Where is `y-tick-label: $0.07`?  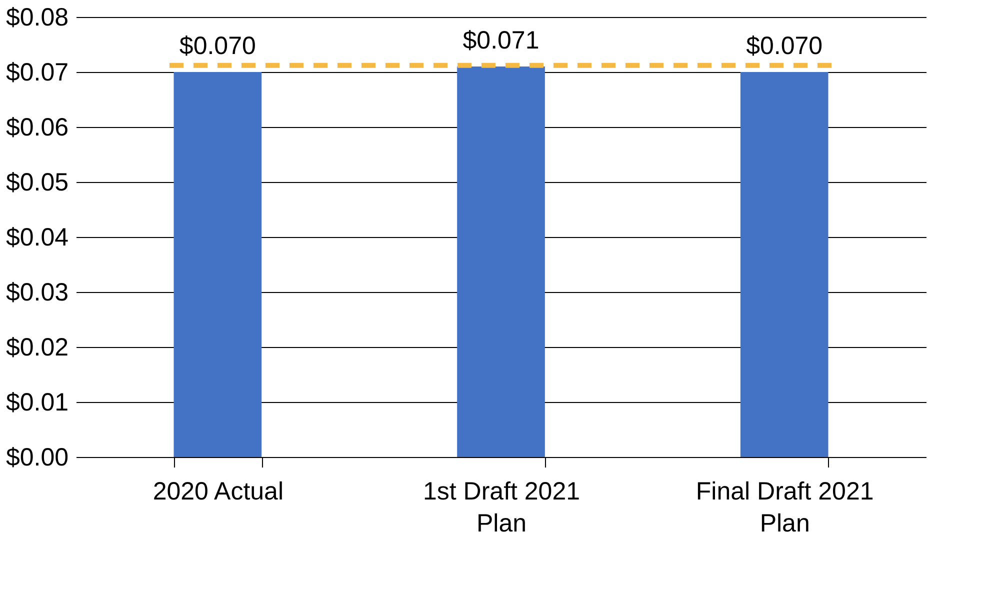
y-tick-label: $0.07 is located at coordinates (37, 72).